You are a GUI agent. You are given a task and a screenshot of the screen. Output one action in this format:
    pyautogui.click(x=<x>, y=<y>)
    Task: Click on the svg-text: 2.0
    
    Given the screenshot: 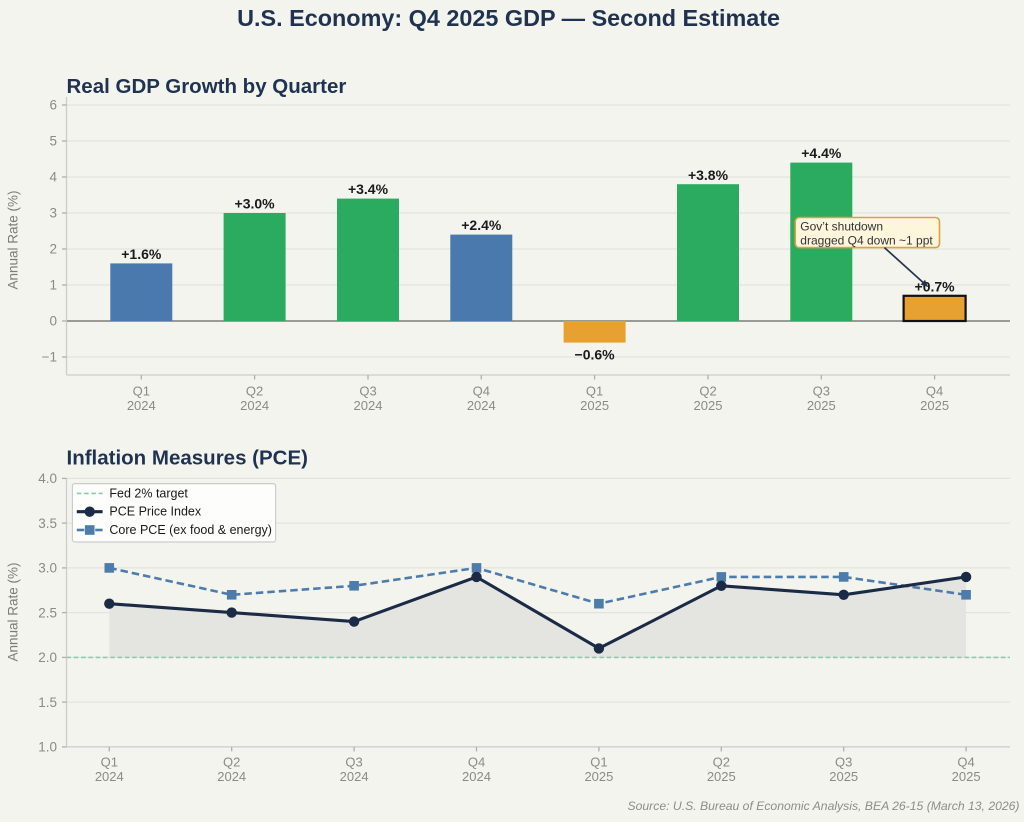 What is the action you would take?
    pyautogui.click(x=47, y=657)
    